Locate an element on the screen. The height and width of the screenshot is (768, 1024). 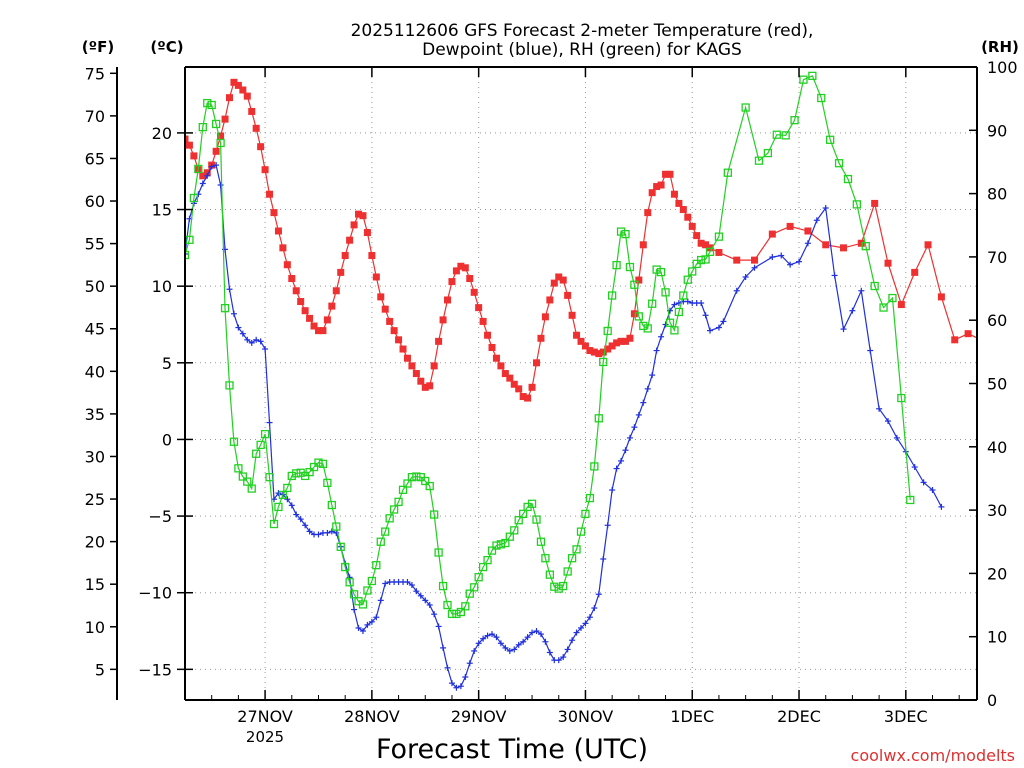
c-tick-label: 20 is located at coordinates (162, 133).